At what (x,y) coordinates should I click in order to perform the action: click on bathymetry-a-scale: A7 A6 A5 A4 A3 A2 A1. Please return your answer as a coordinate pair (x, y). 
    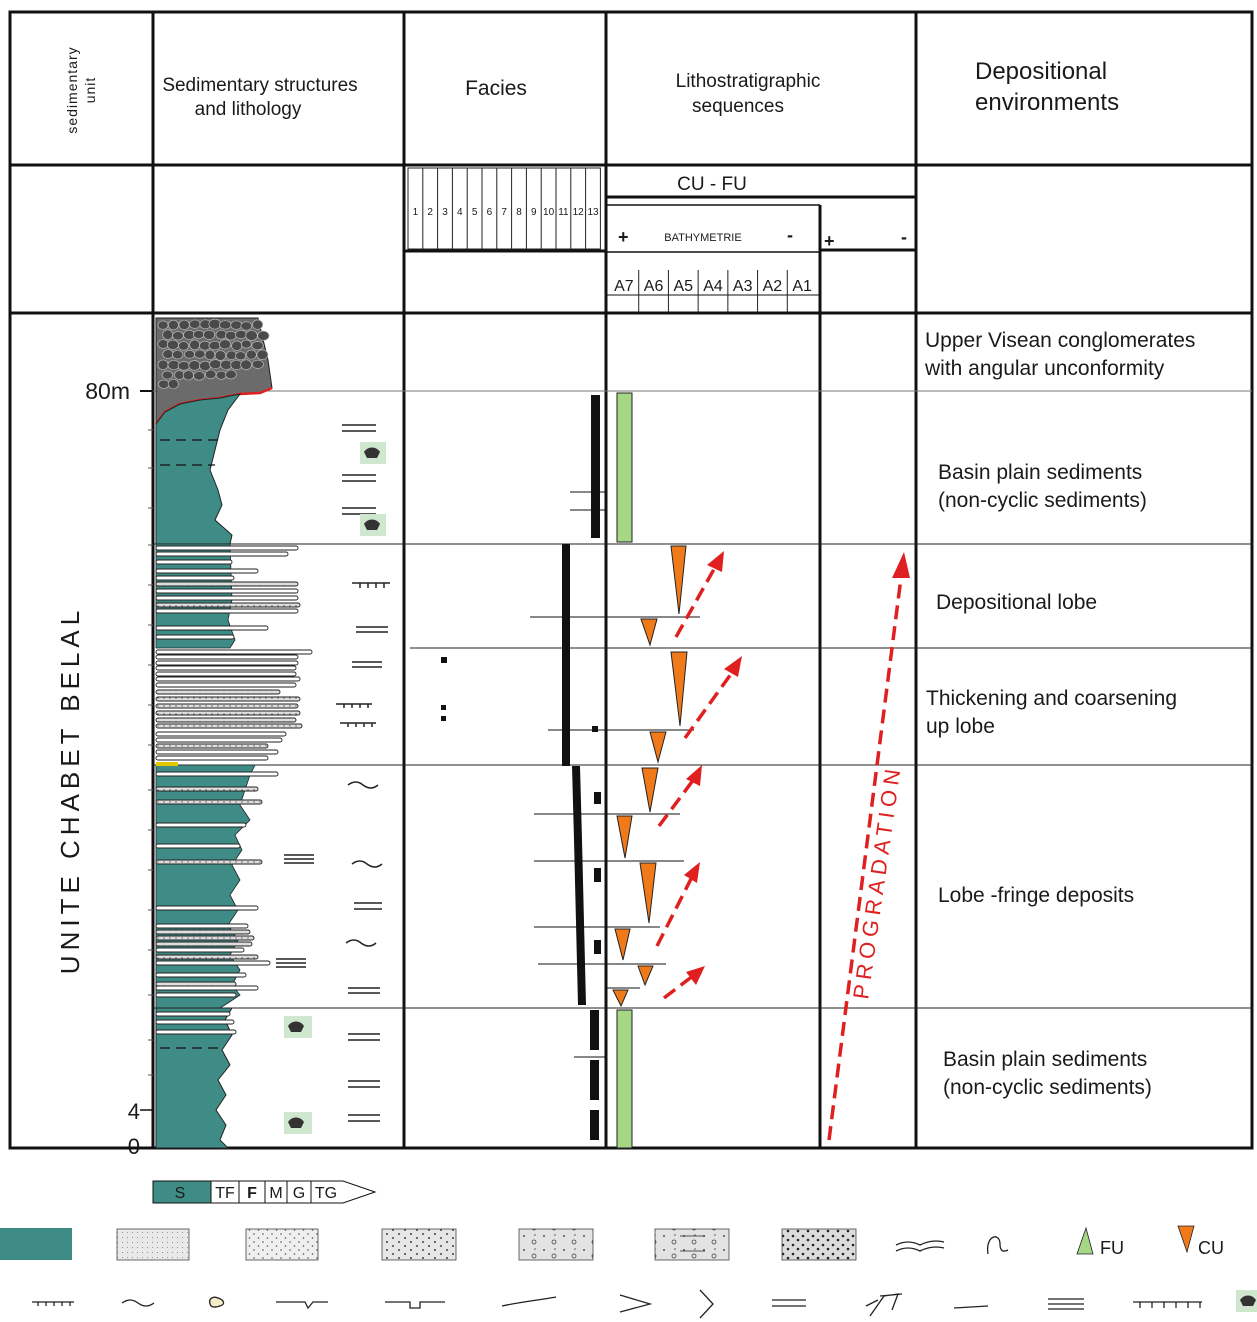
    Looking at the image, I should click on (713, 291).